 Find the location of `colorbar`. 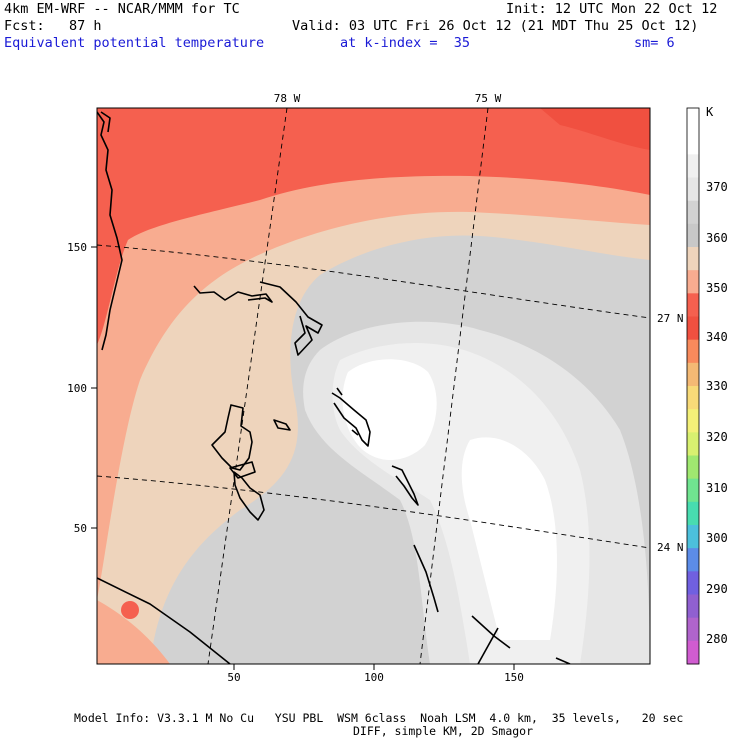

colorbar is located at coordinates (693, 386).